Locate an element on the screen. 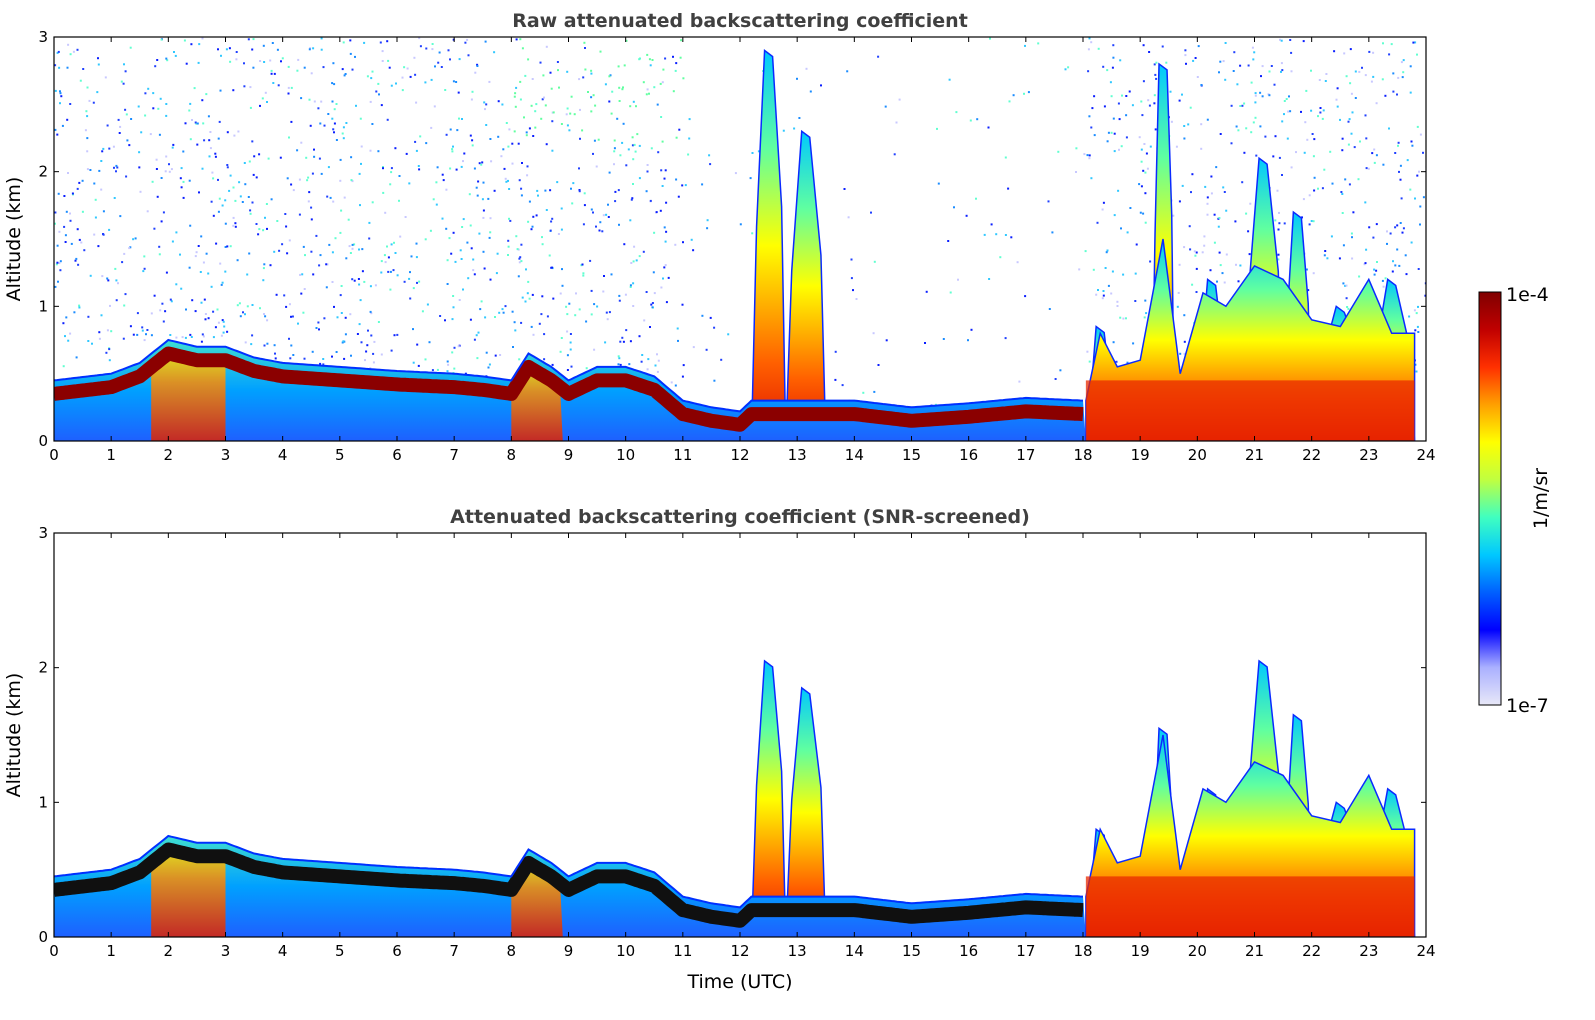 This screenshot has height=1020, width=1595. y-tick-label: 0 is located at coordinates (43, 937).